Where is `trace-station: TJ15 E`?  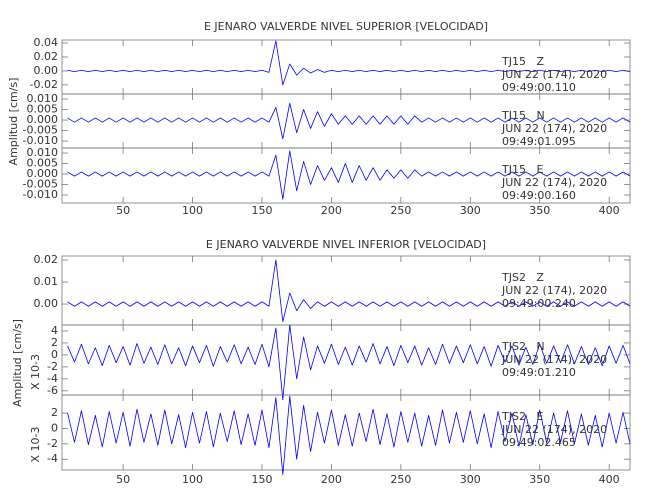 trace-station: TJ15 E is located at coordinates (522, 169).